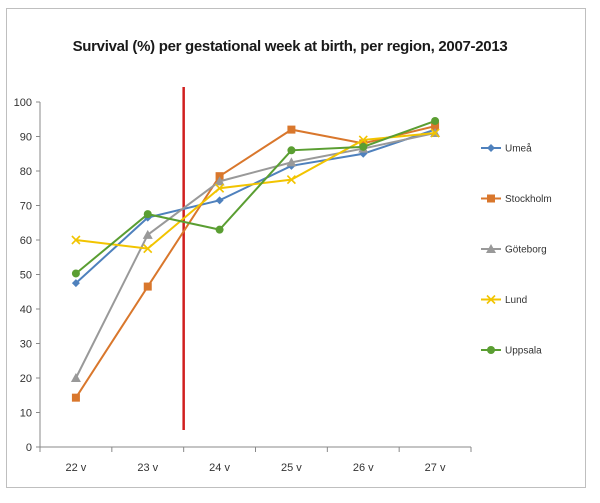  I want to click on legend-label: Lund, so click(516, 300).